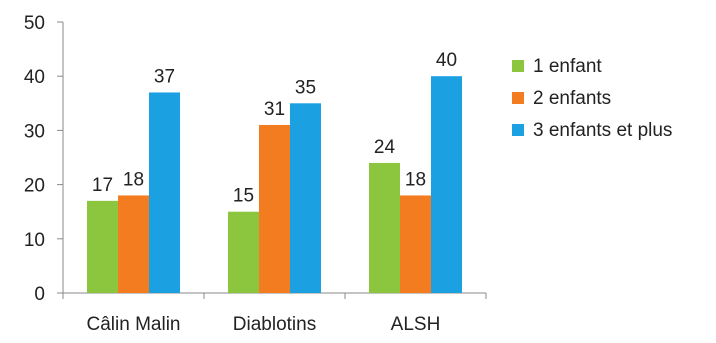 This screenshot has height=343, width=716. I want to click on y-tick-label: 40, so click(34, 77).